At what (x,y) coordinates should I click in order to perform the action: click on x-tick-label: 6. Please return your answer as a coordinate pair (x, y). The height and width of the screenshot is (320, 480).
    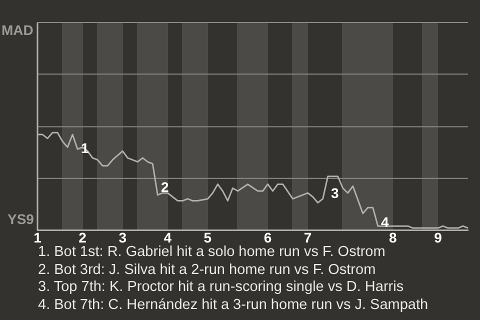
    Looking at the image, I should click on (268, 237).